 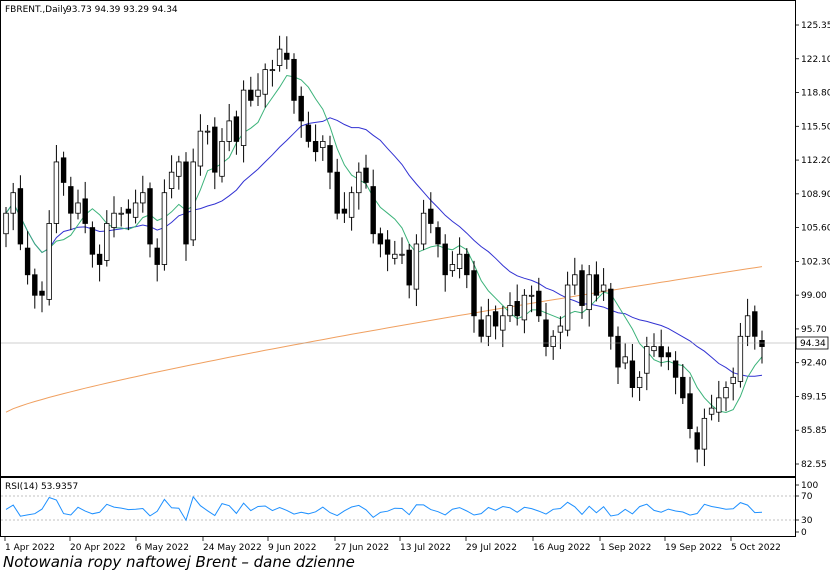 I want to click on price-tick-label: 118.80, so click(x=815, y=94).